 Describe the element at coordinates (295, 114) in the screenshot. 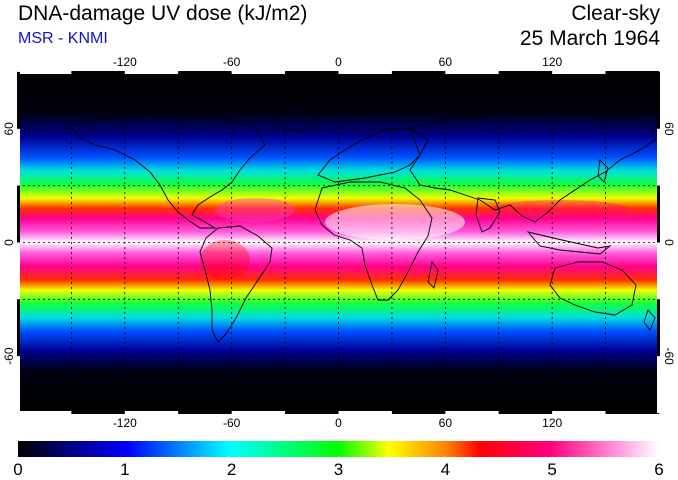

I see `coastline-greenland` at that location.